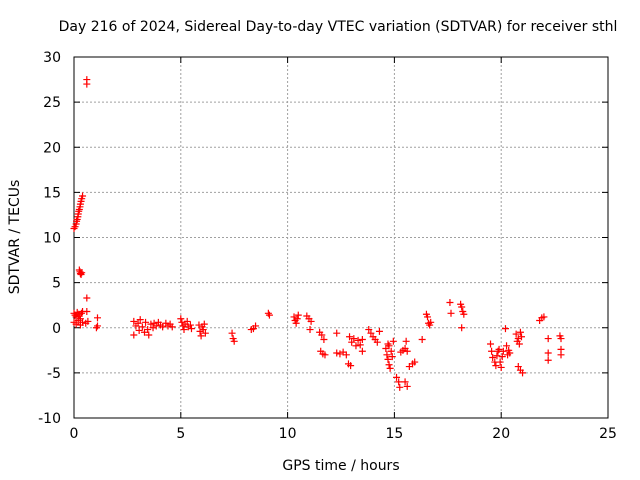 Image resolution: width=640 pixels, height=480 pixels. Describe the element at coordinates (52, 103) in the screenshot. I see `y-tick-label: 25` at that location.